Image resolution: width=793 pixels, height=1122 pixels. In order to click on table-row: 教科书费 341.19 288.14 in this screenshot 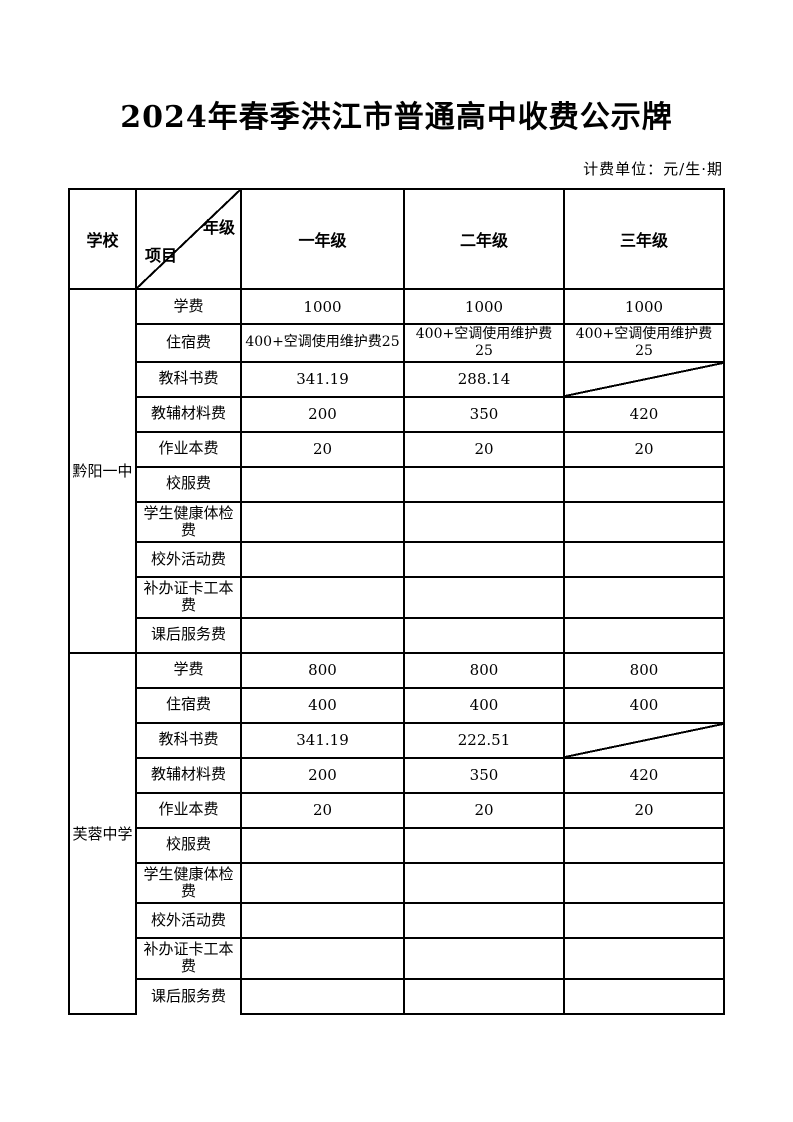, I will do `click(397, 379)`.